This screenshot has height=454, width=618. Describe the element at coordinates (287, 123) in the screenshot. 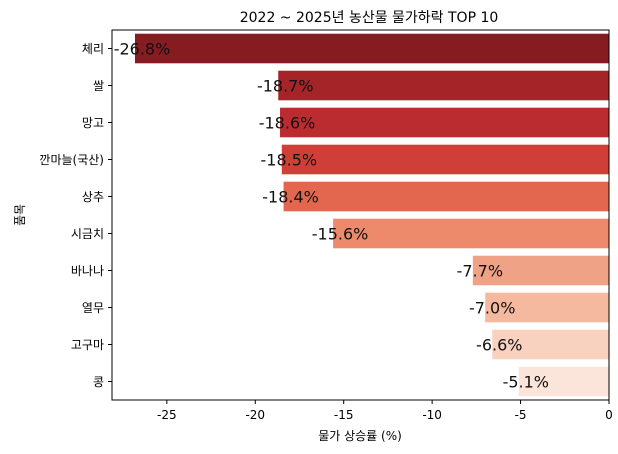

I see `data-label: -18.6%` at that location.